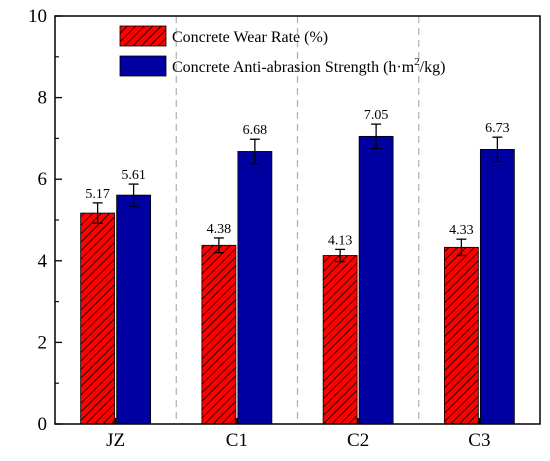  I want to click on x-tick-label: C1, so click(237, 440).